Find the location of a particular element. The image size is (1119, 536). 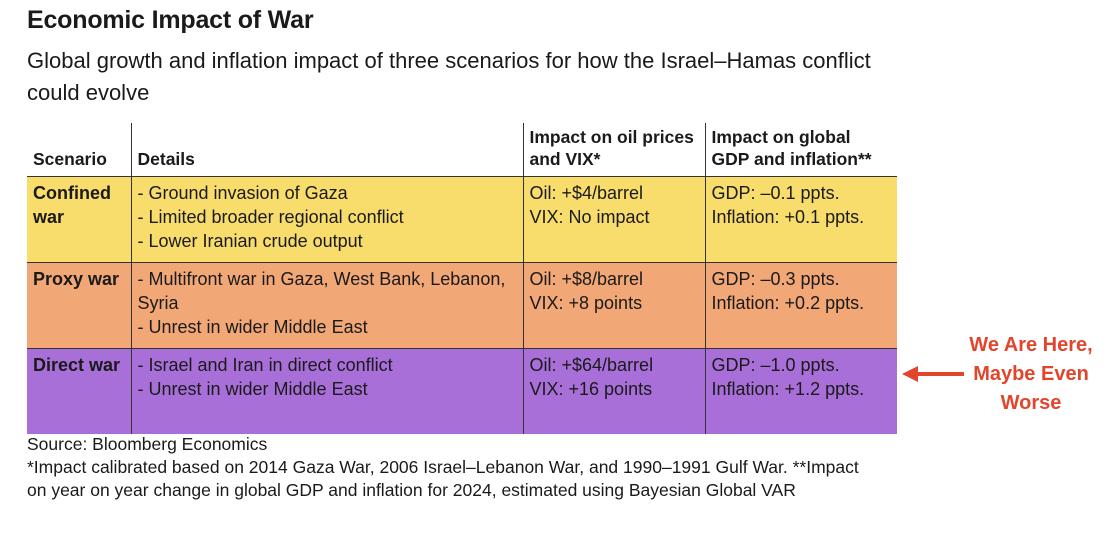

oil-value: Oil: +$64/barrel is located at coordinates (591, 365).